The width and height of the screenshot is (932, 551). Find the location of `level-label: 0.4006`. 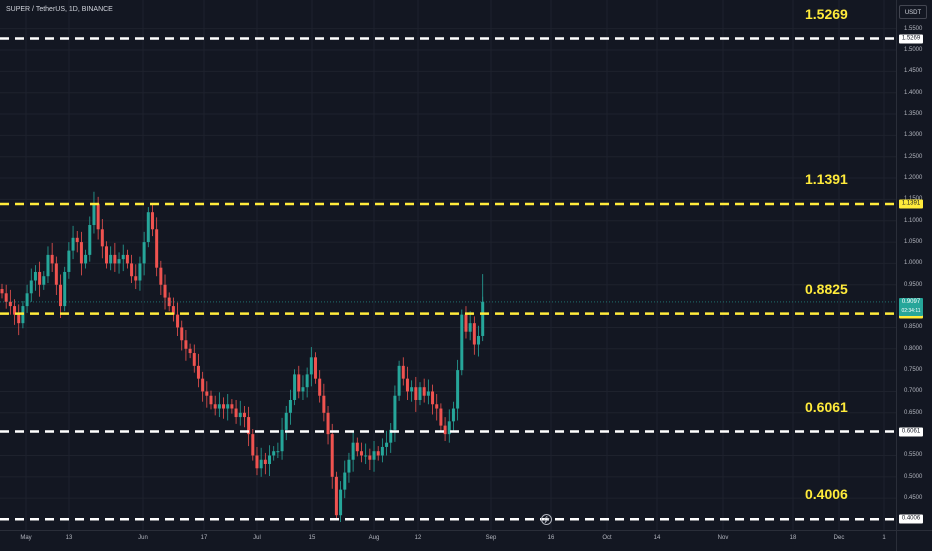

level-label: 0.4006 is located at coordinates (826, 494).